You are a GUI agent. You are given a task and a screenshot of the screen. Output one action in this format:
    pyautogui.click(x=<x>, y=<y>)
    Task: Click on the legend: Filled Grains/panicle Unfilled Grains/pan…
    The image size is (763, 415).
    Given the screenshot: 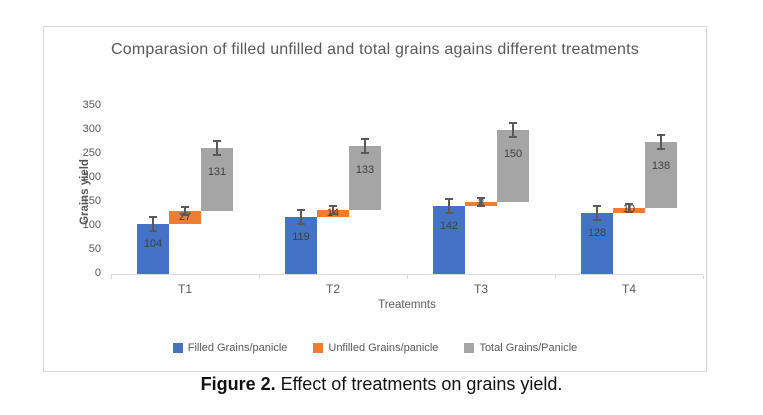 What is the action you would take?
    pyautogui.click(x=375, y=348)
    